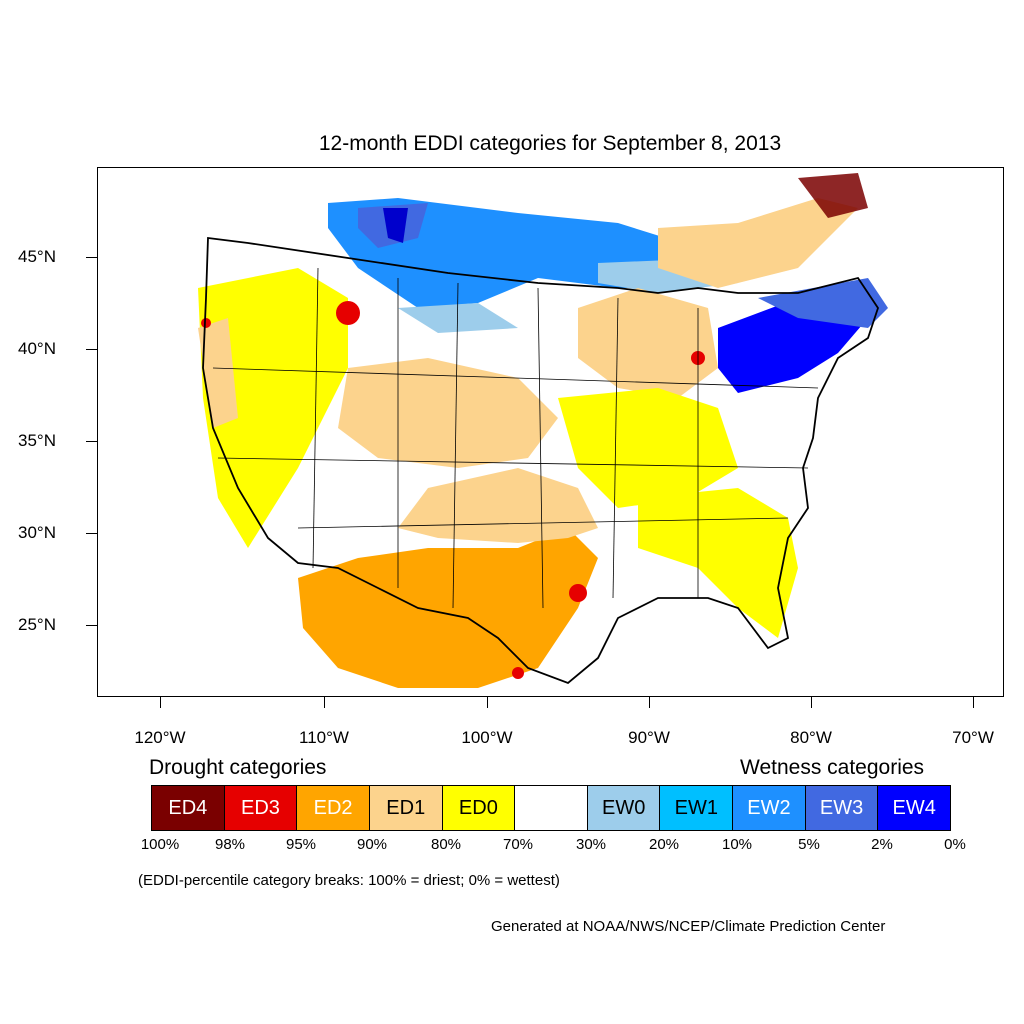 The width and height of the screenshot is (1024, 1024). What do you see at coordinates (37, 624) in the screenshot?
I see `lat-label-25: 25°N` at bounding box center [37, 624].